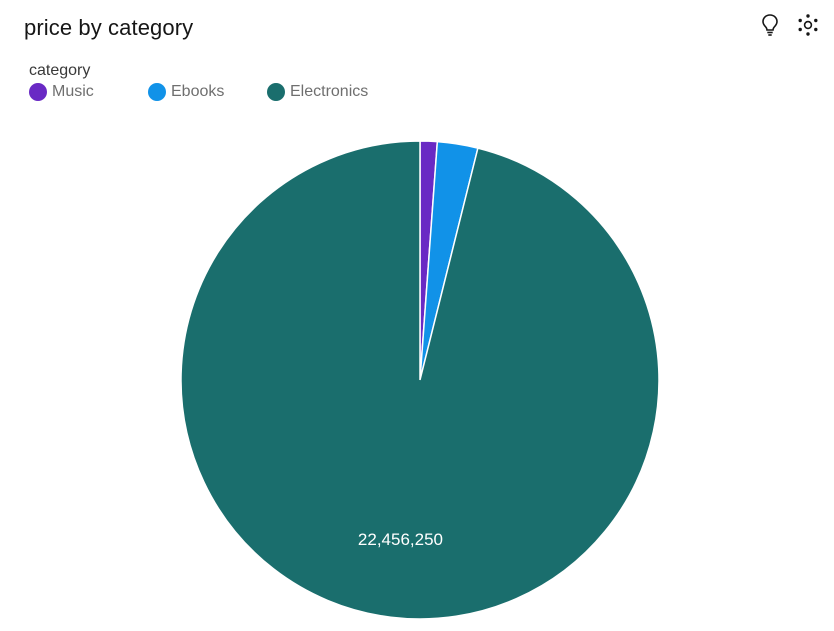  What do you see at coordinates (400, 539) in the screenshot?
I see `slice-data-label: 22,456,250` at bounding box center [400, 539].